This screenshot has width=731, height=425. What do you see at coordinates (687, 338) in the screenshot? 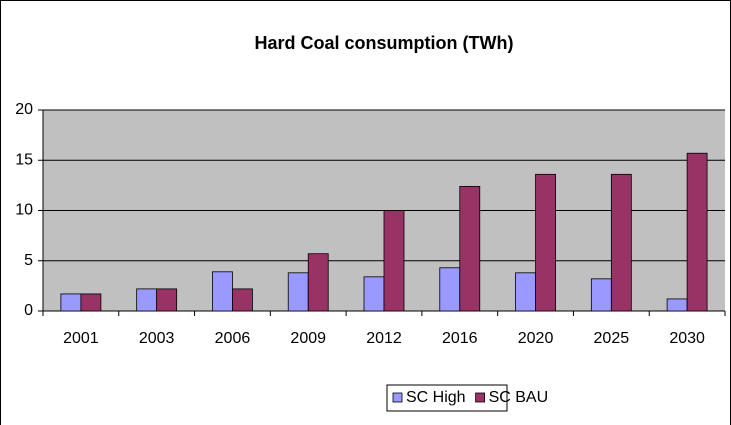
I see `x-tick-label: 2030` at bounding box center [687, 338].